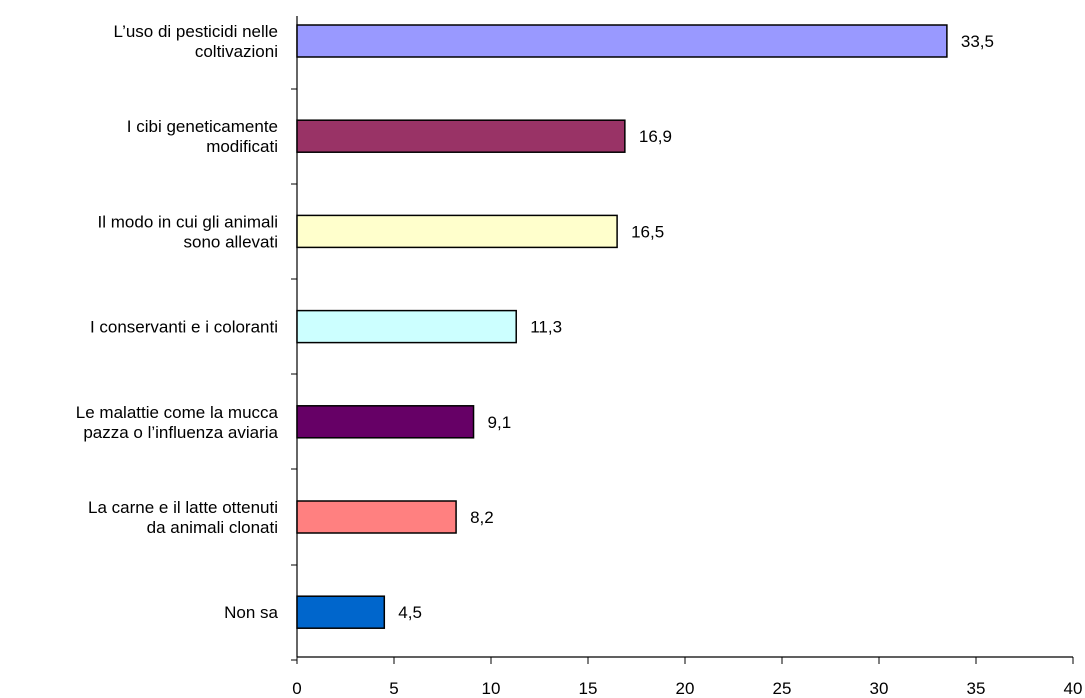 The height and width of the screenshot is (698, 1085). I want to click on x-tick-label: 5, so click(393, 688).